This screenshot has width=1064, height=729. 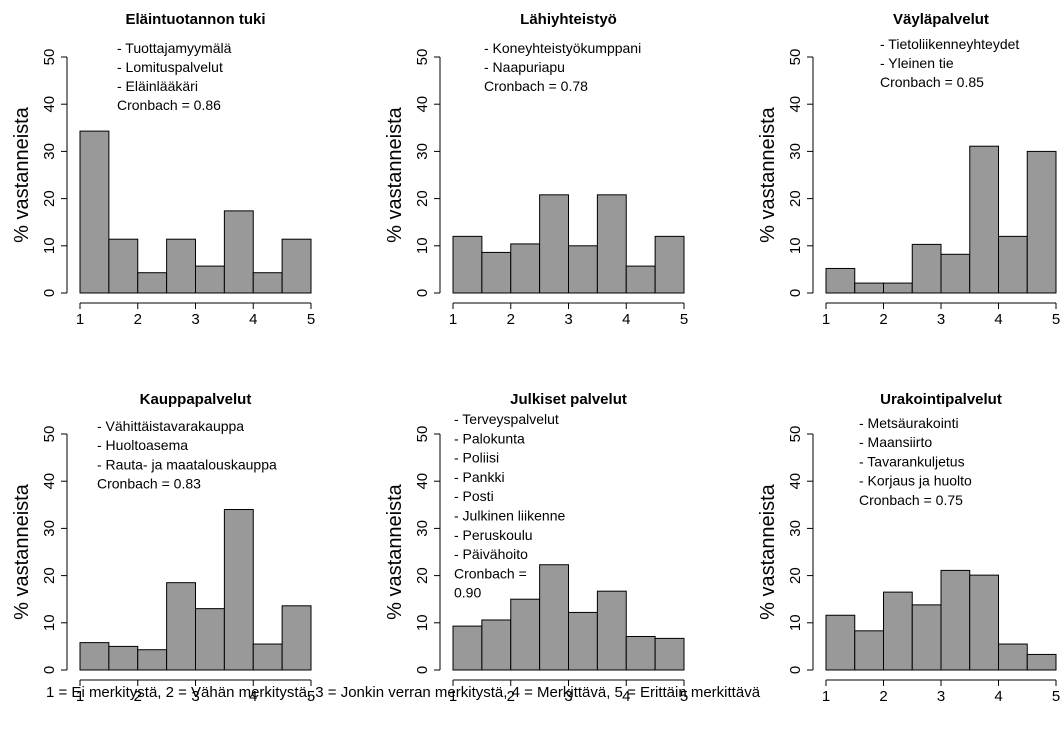 What do you see at coordinates (142, 445) in the screenshot?
I see `annotation-line: - Huoltoasema` at bounding box center [142, 445].